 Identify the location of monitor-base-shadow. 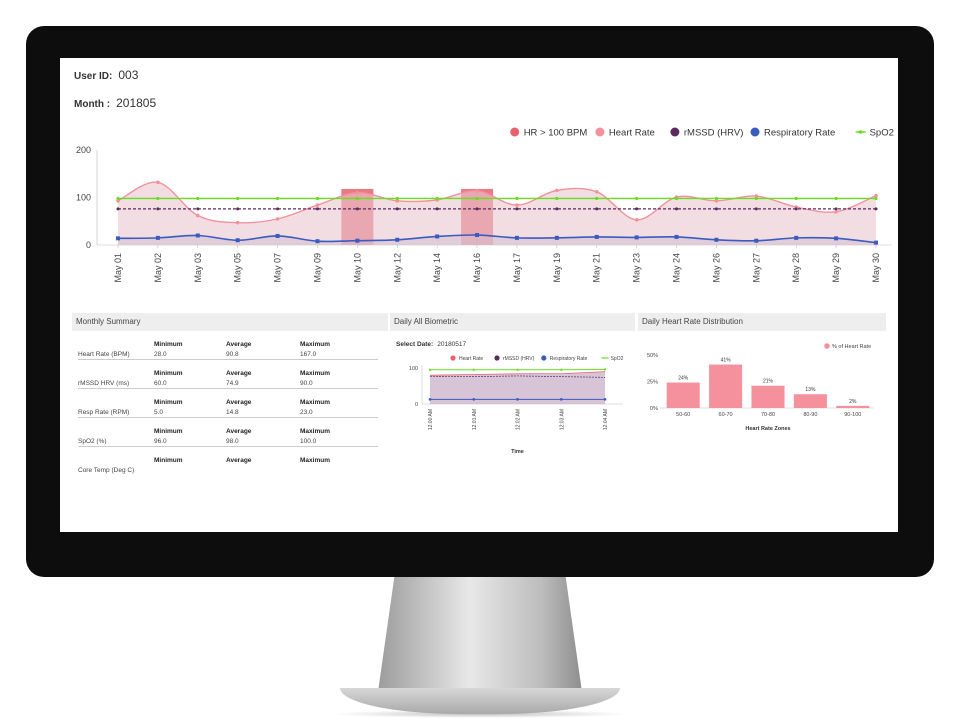
(480, 714).